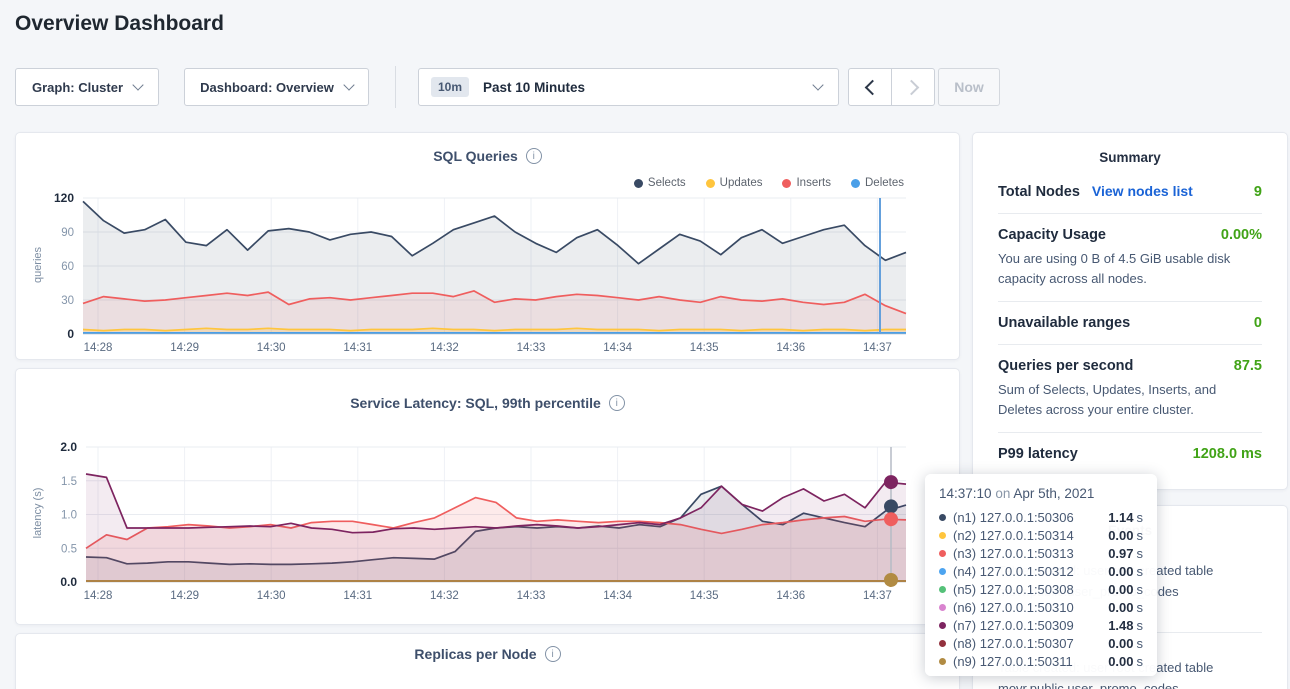  Describe the element at coordinates (1013, 661) in the screenshot. I see `tooltip-node-label: (n9) 127.0.0.1:50311` at that location.